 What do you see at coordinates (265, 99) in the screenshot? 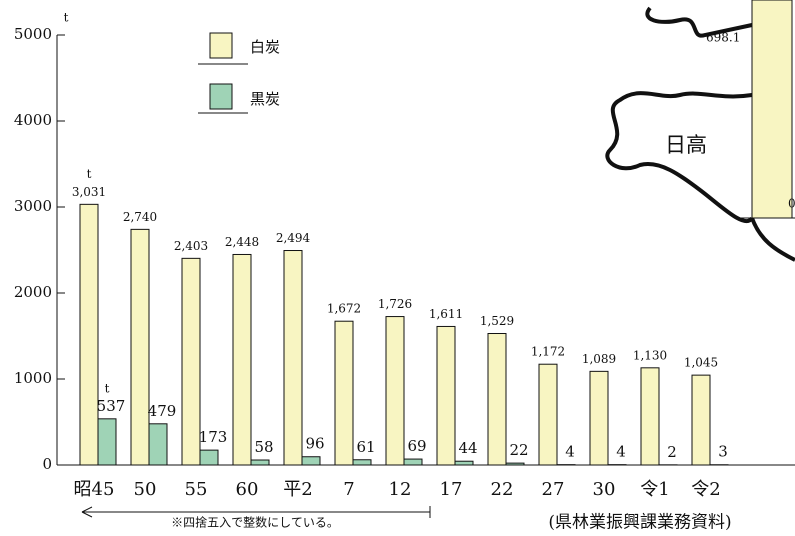
I see `legend-label: 黒炭` at bounding box center [265, 99].